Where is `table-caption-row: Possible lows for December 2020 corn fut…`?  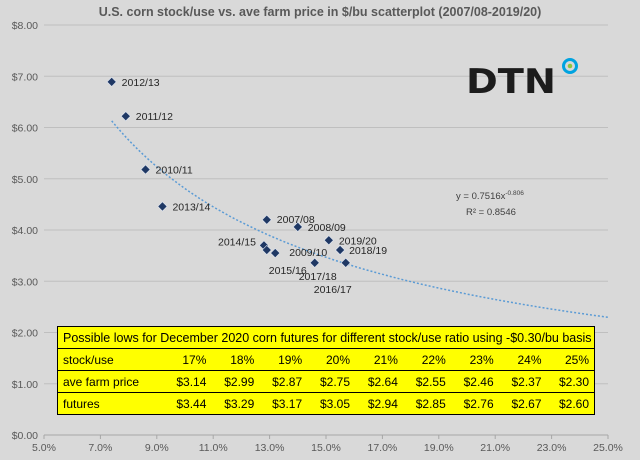
table-caption-row: Possible lows for December 2020 corn fut… is located at coordinates (326, 337).